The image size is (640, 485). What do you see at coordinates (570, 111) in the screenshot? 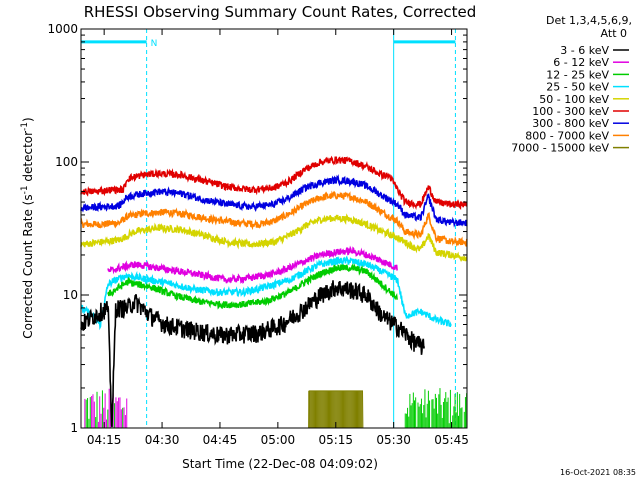
I see `legend-label: 100 - 300 keV` at bounding box center [570, 111].